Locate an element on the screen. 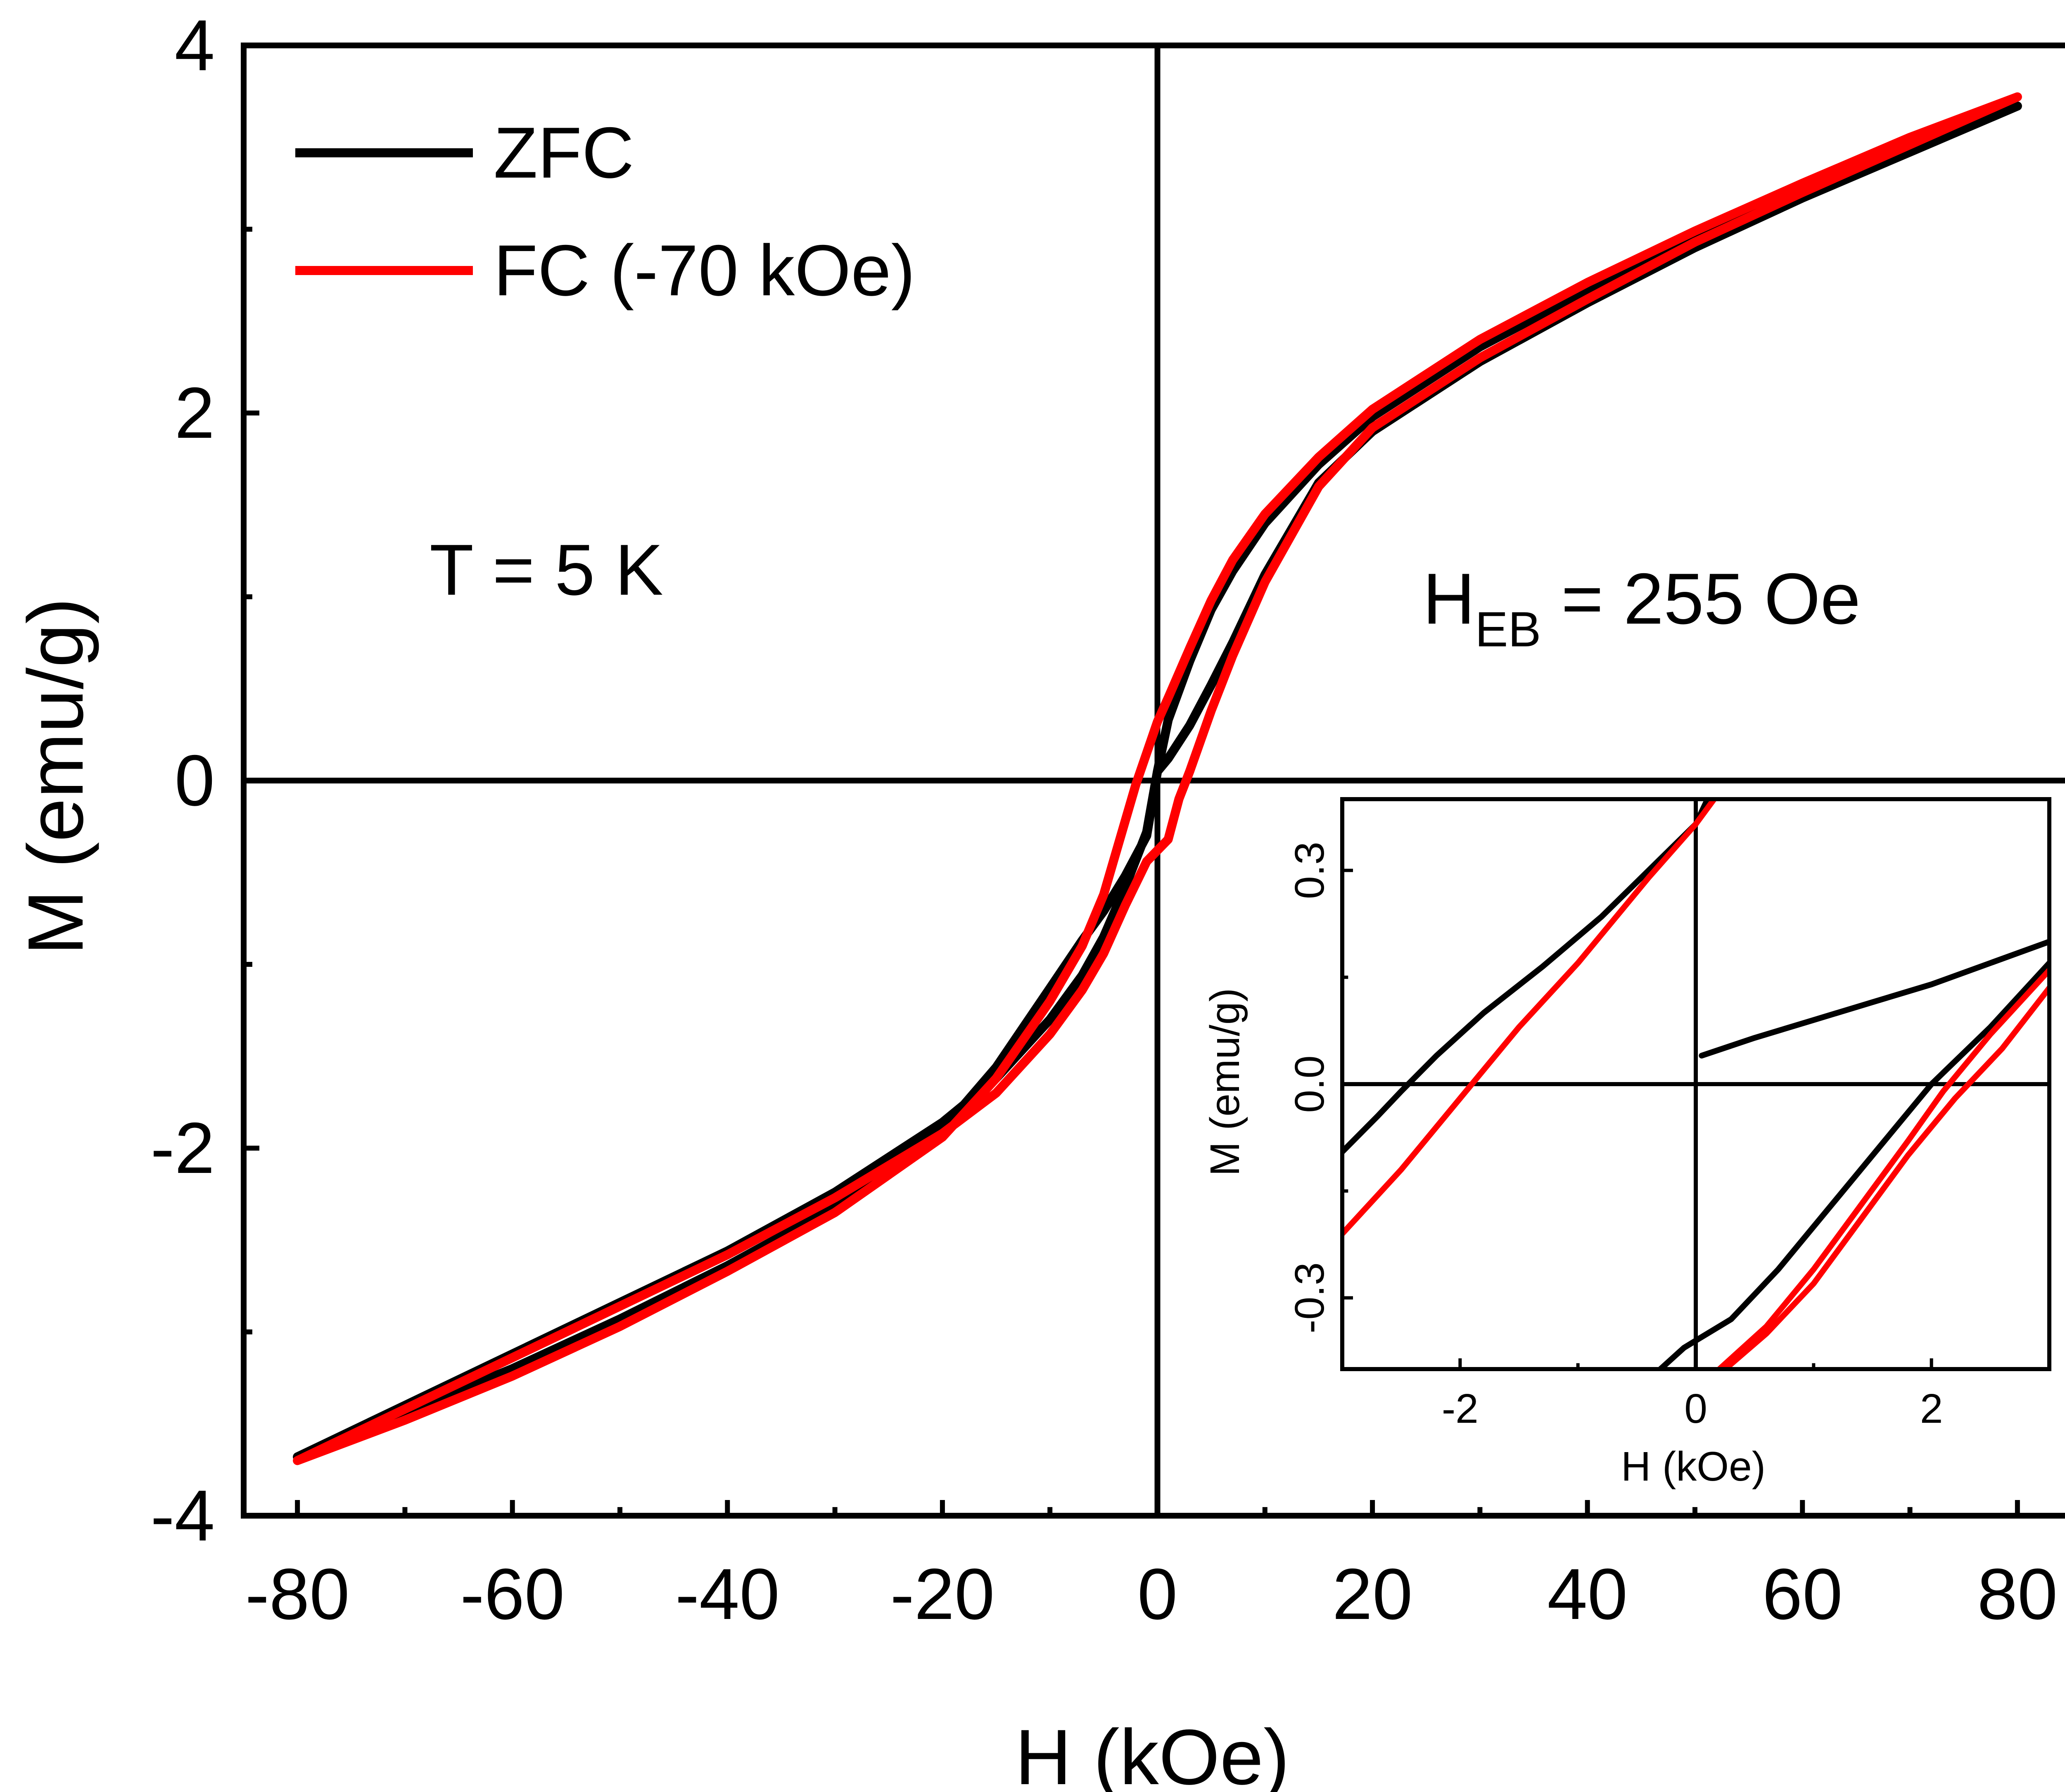 This screenshot has height=1792, width=2065. inset-x-tick-labels: -2 0 2 is located at coordinates (1692, 1409).